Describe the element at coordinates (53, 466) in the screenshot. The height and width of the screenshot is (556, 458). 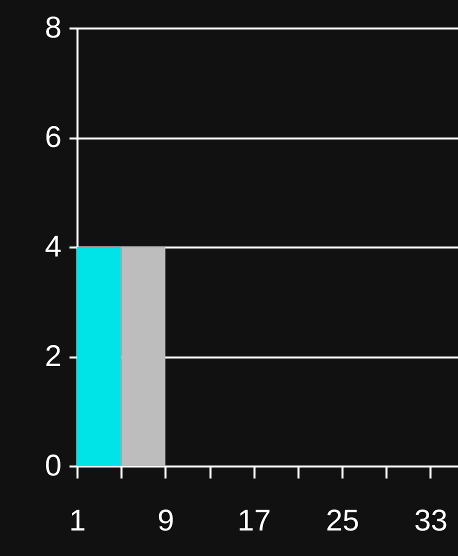
I see `y-tick-label: 0` at that location.